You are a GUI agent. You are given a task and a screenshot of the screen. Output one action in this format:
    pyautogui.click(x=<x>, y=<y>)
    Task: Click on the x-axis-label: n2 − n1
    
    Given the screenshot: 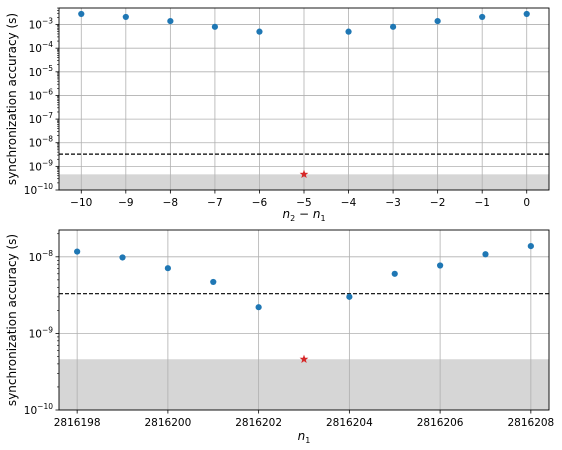 What is the action you would take?
    pyautogui.click(x=303, y=215)
    